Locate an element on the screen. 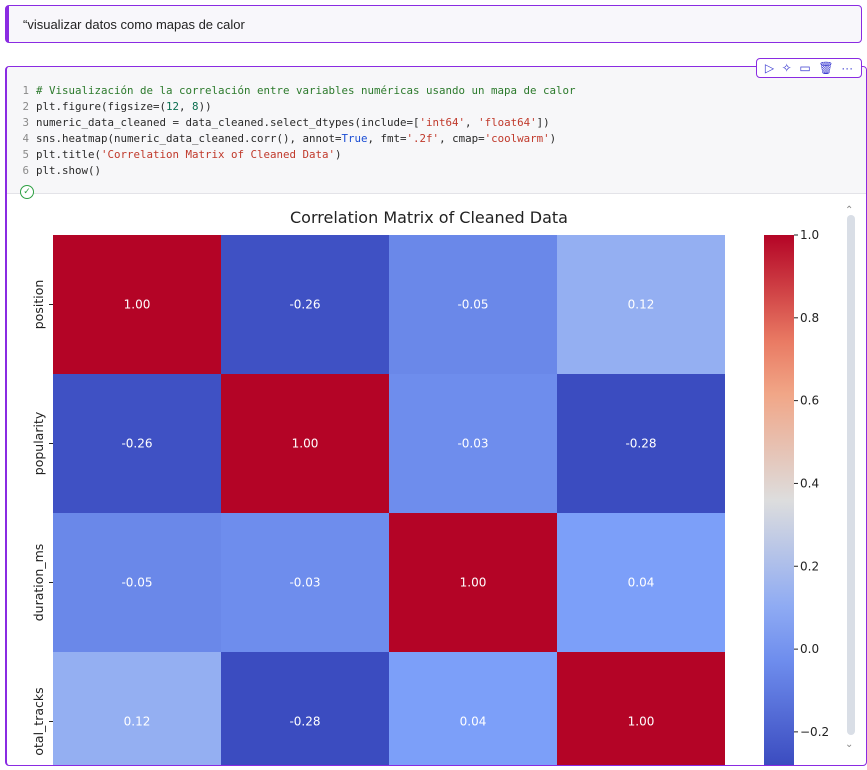 The width and height of the screenshot is (867, 770). scroll-up-icon: ⌃ is located at coordinates (849, 210).